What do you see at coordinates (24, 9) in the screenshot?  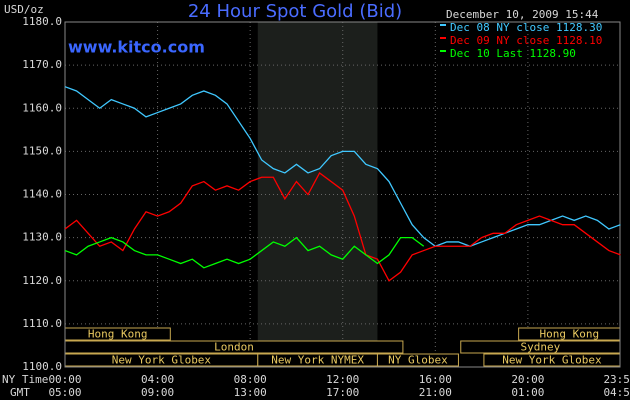 I see `y-axis-label: USD/oz` at bounding box center [24, 9].